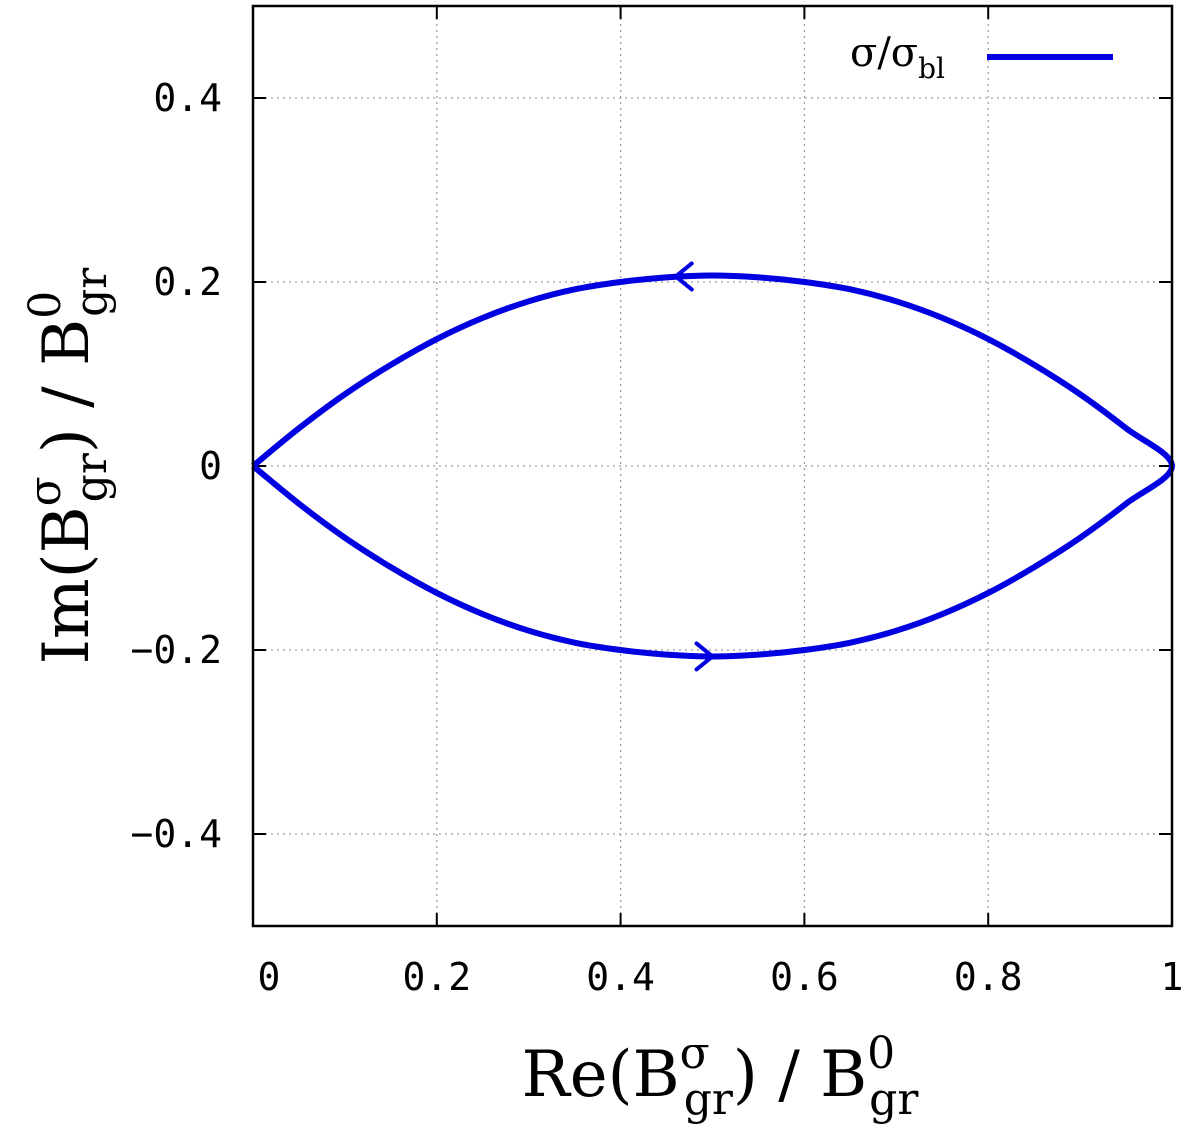 This screenshot has height=1136, width=1200. I want to click on y-axis-title-prefix: Im(B, so click(67, 585).